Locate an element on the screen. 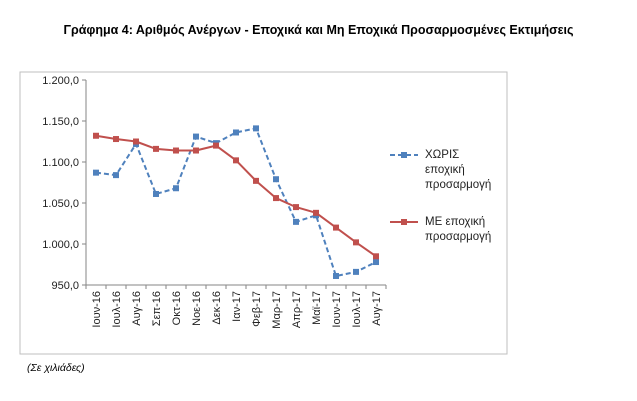 Image resolution: width=637 pixels, height=401 pixels. x-tick-label: Απρ-17 is located at coordinates (297, 309).